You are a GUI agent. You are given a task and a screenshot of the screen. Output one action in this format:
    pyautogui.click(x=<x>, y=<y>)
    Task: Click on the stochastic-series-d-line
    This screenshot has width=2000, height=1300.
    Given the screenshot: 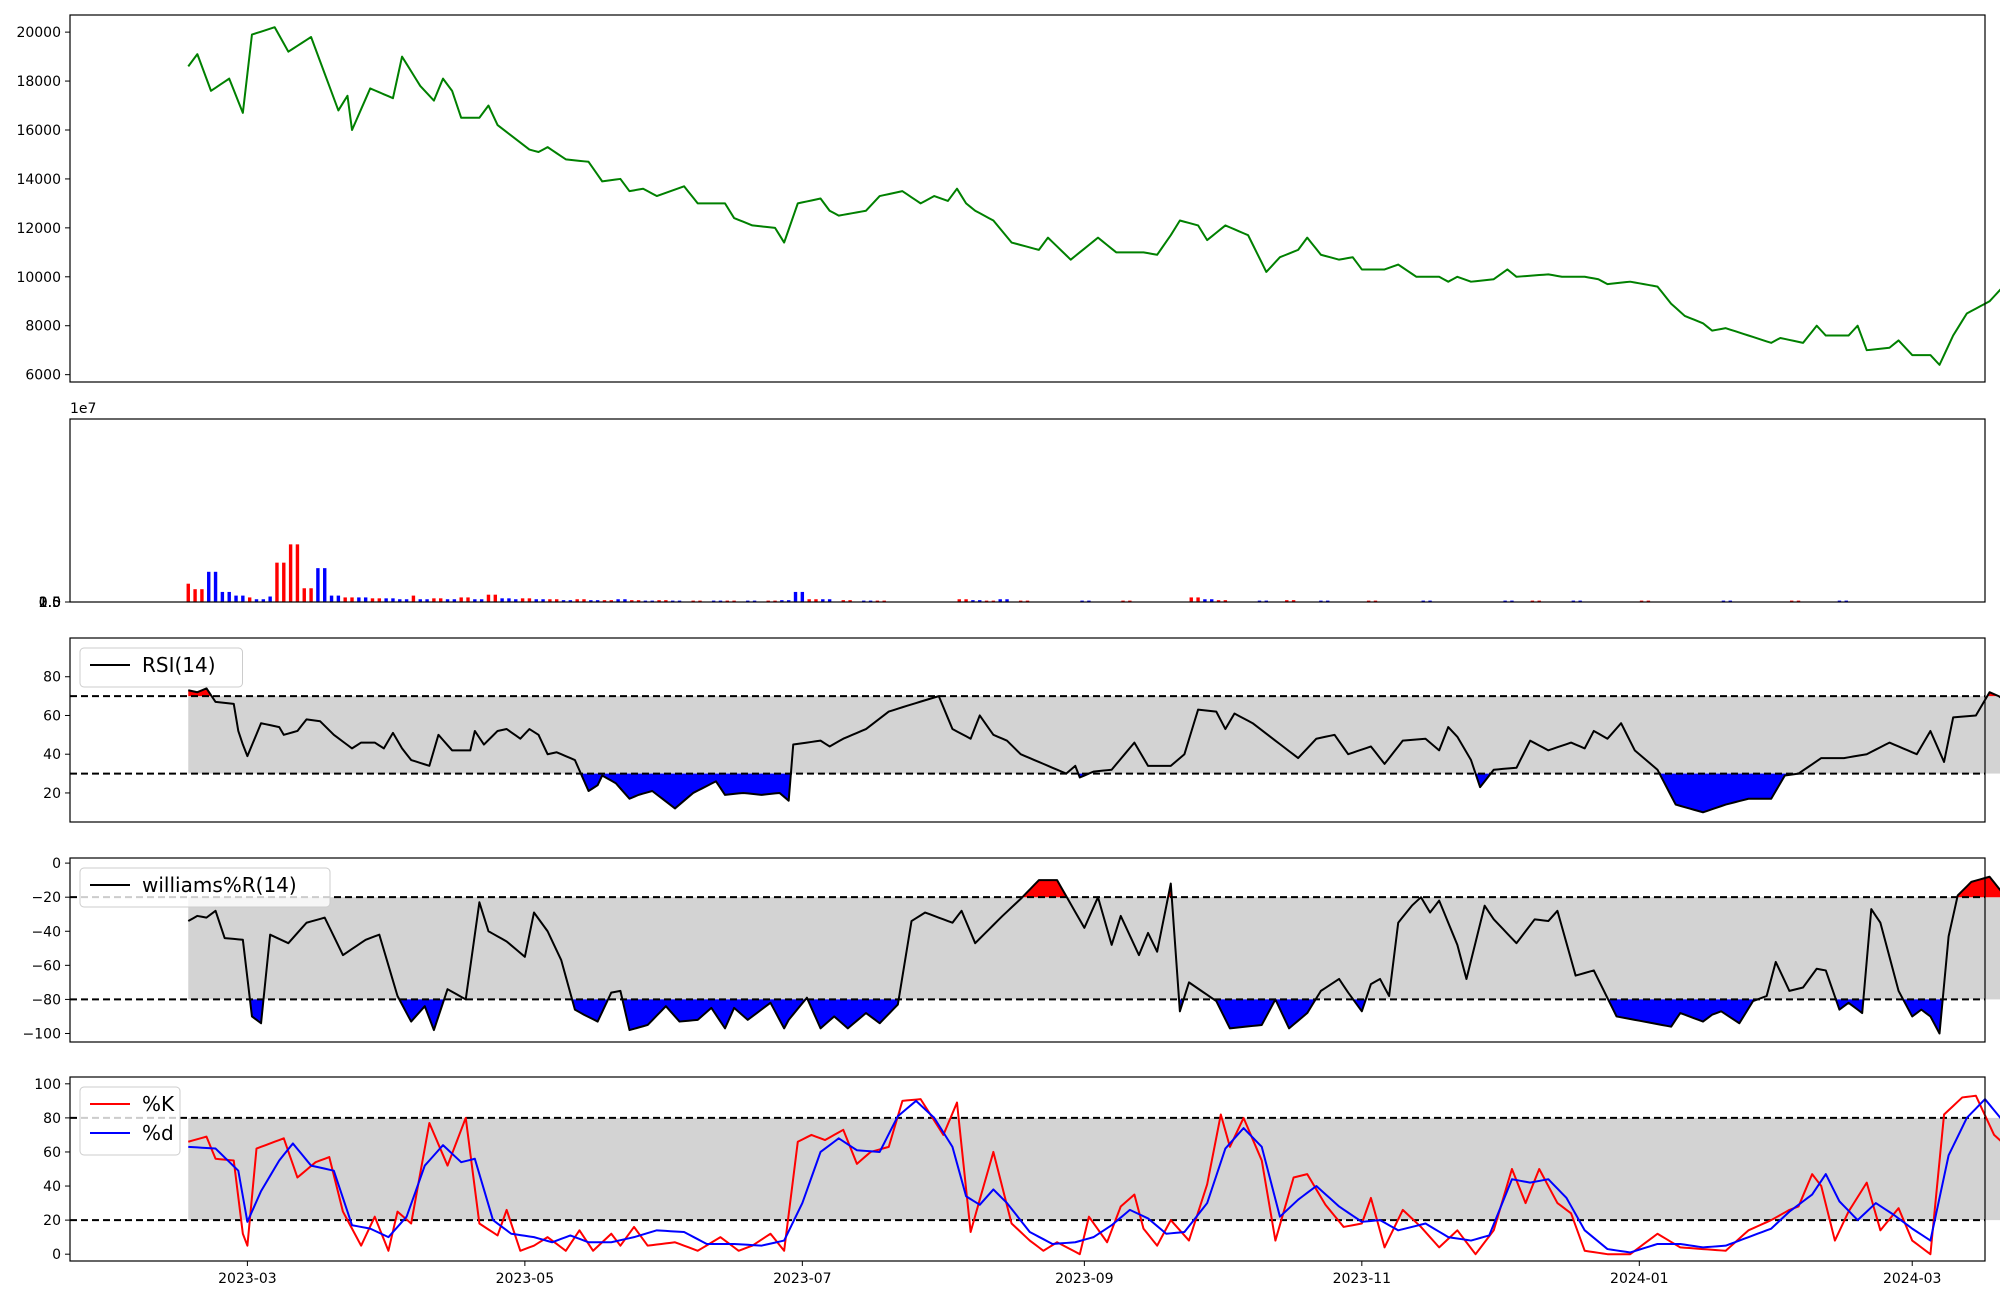 What is the action you would take?
    pyautogui.click(x=1094, y=1176)
    